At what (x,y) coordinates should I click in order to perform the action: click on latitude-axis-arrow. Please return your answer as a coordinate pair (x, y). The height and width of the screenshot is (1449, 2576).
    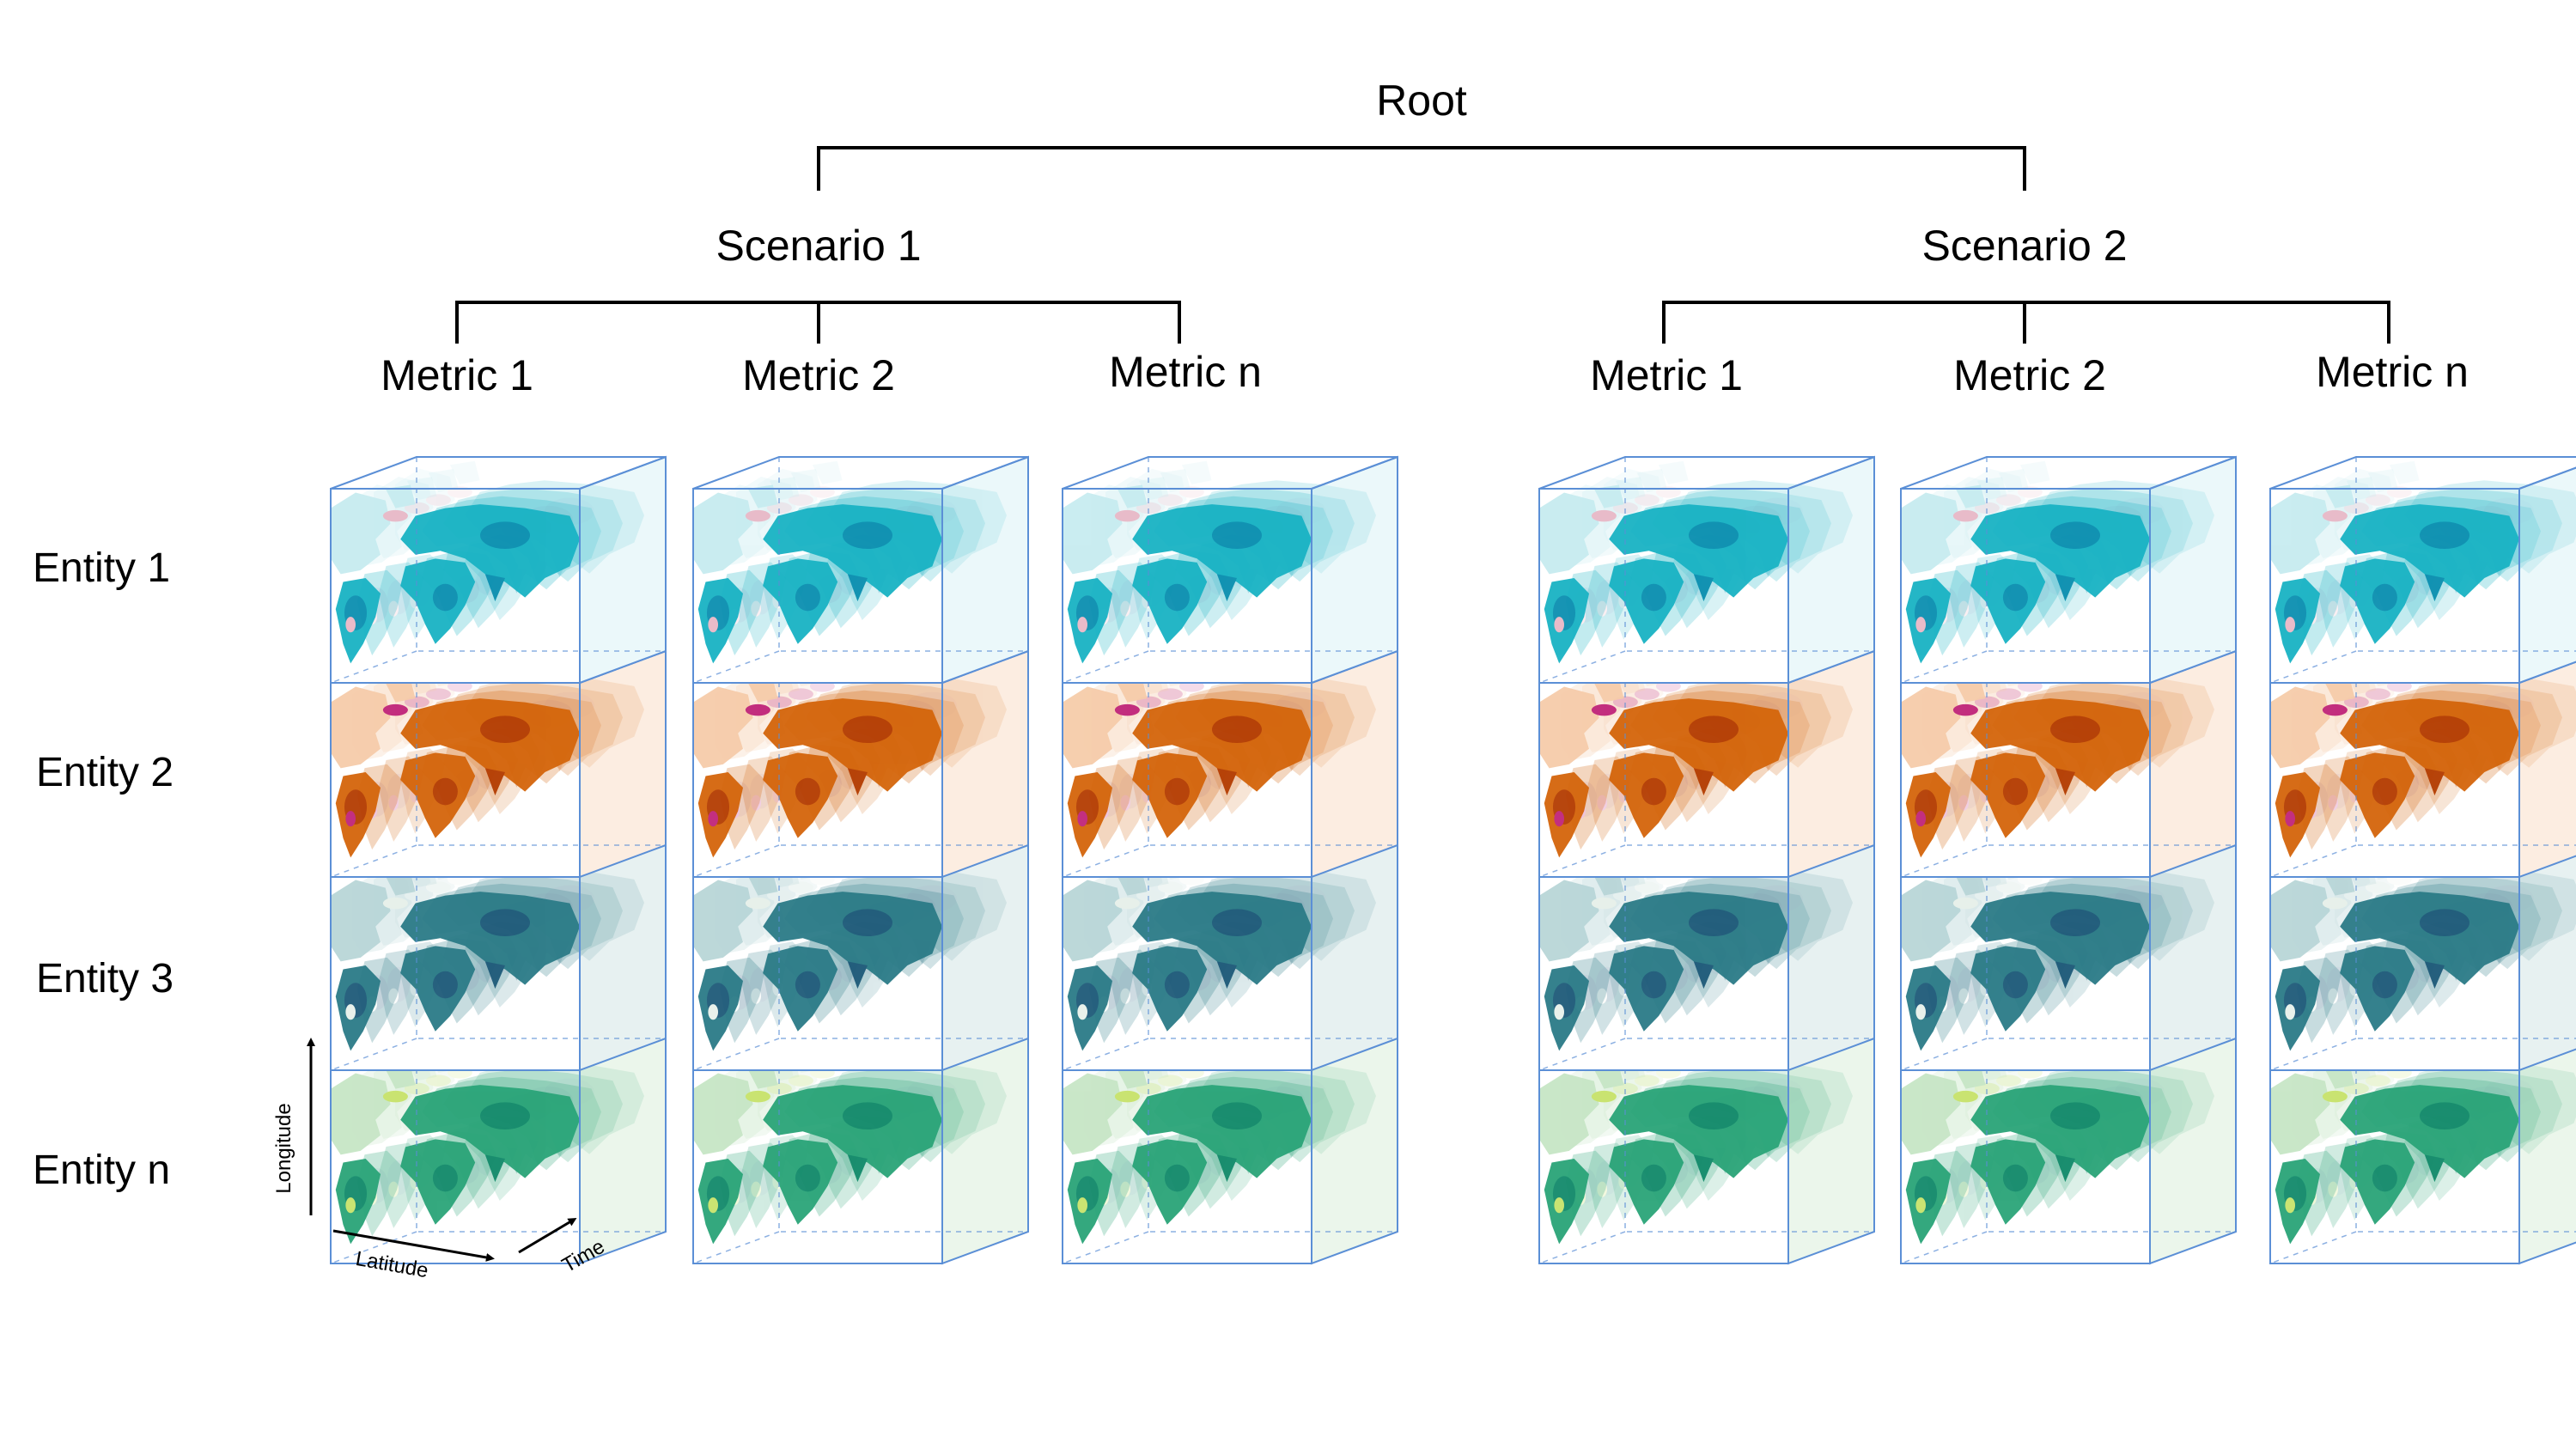
    Looking at the image, I should click on (413, 1245).